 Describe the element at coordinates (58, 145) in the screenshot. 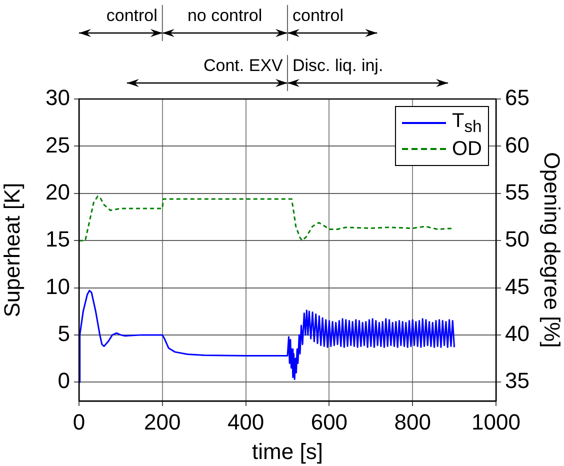

I see `y-tick-label: 25` at that location.